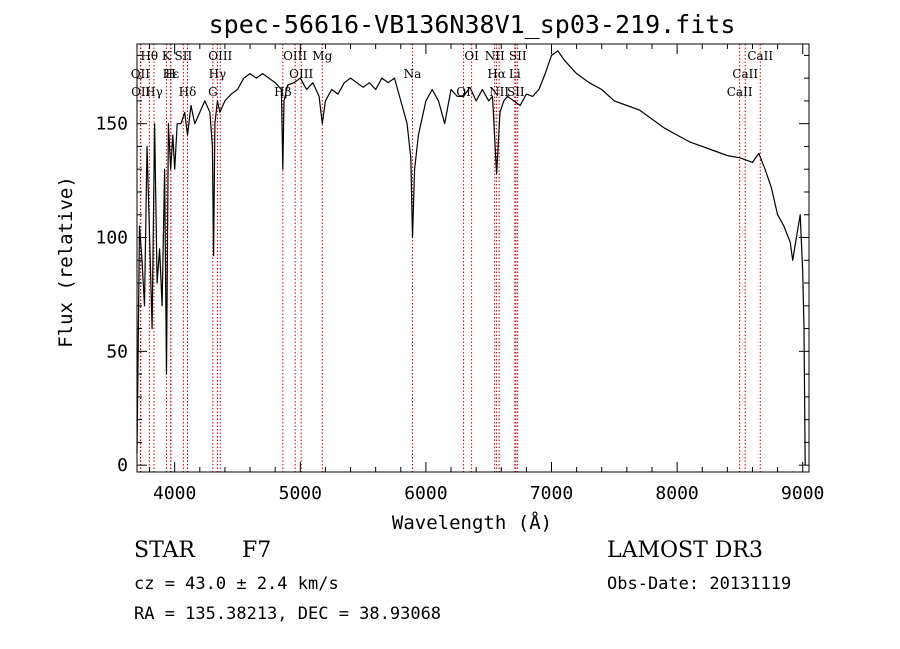  Describe the element at coordinates (413, 74) in the screenshot. I see `spectral-line-label: Na` at that location.